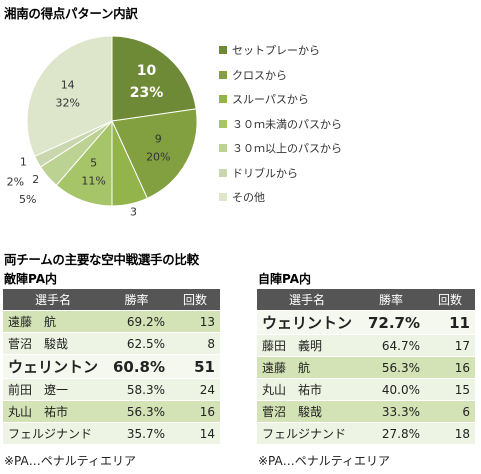 The width and height of the screenshot is (481, 474). Describe the element at coordinates (147, 93) in the screenshot. I see `pie-percent-label-0: 23%` at that location.